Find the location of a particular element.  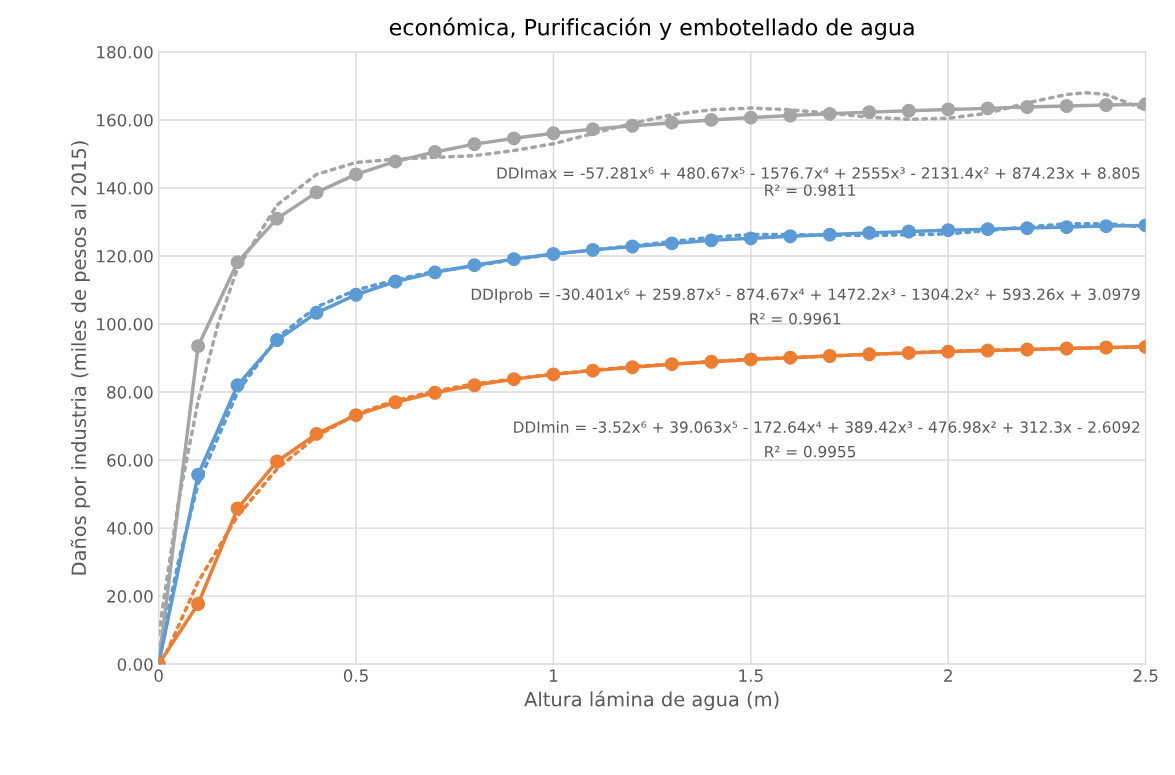

chart-title: económica, Purificación y embotellado de agua is located at coordinates (651, 28).